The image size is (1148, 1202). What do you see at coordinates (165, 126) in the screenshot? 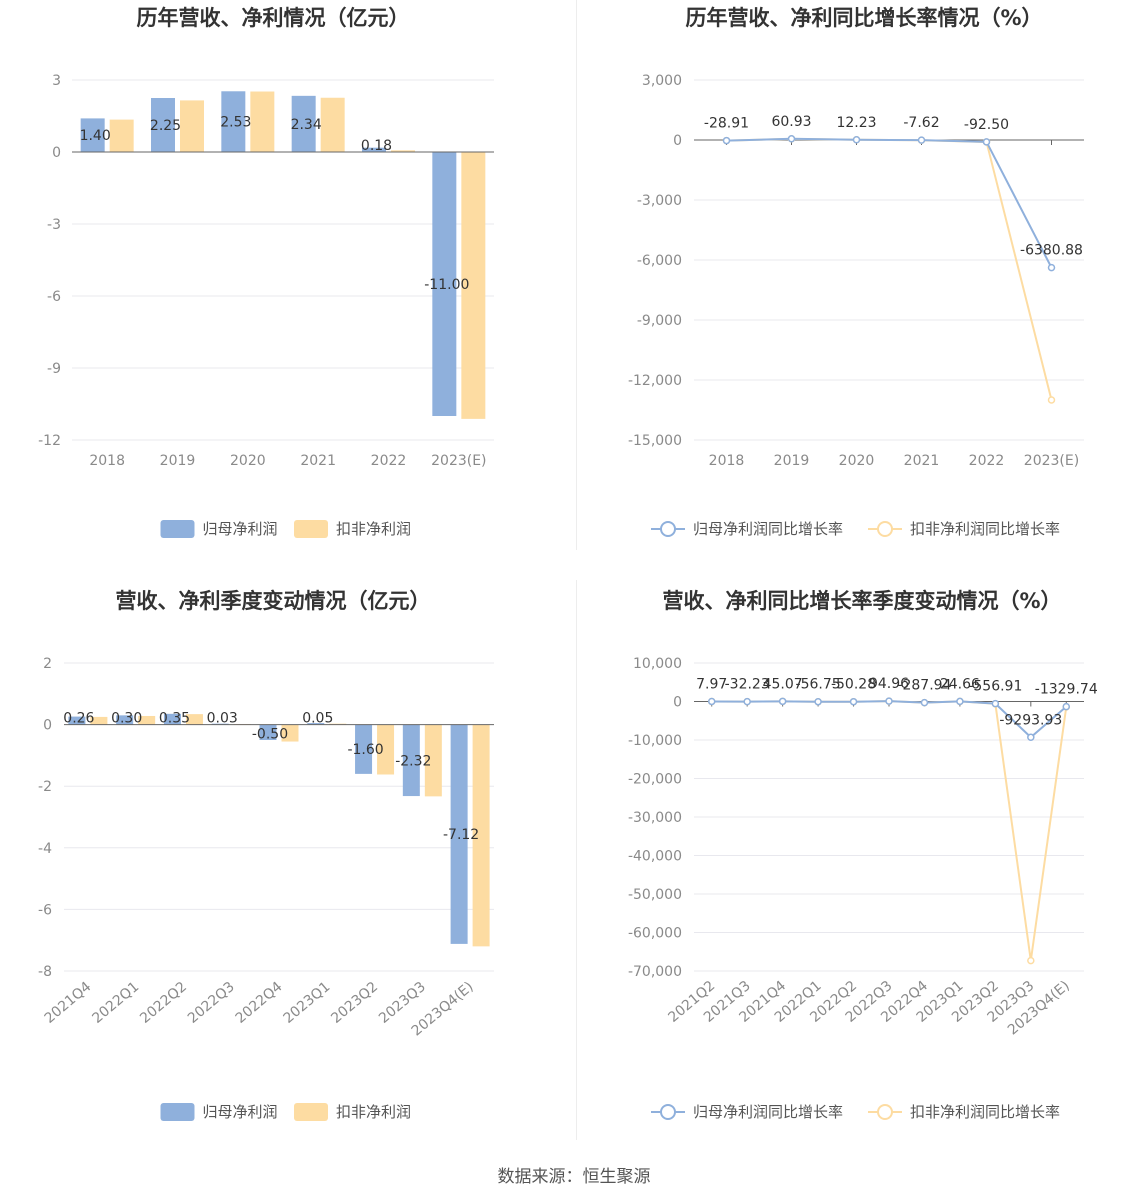
I see `data-label: 2.25` at bounding box center [165, 126].